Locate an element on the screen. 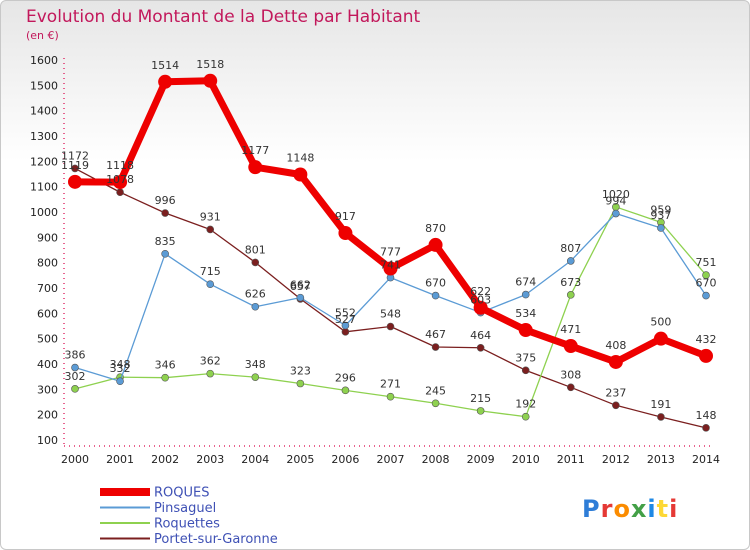  x-tick-label: 2000 is located at coordinates (75, 459).